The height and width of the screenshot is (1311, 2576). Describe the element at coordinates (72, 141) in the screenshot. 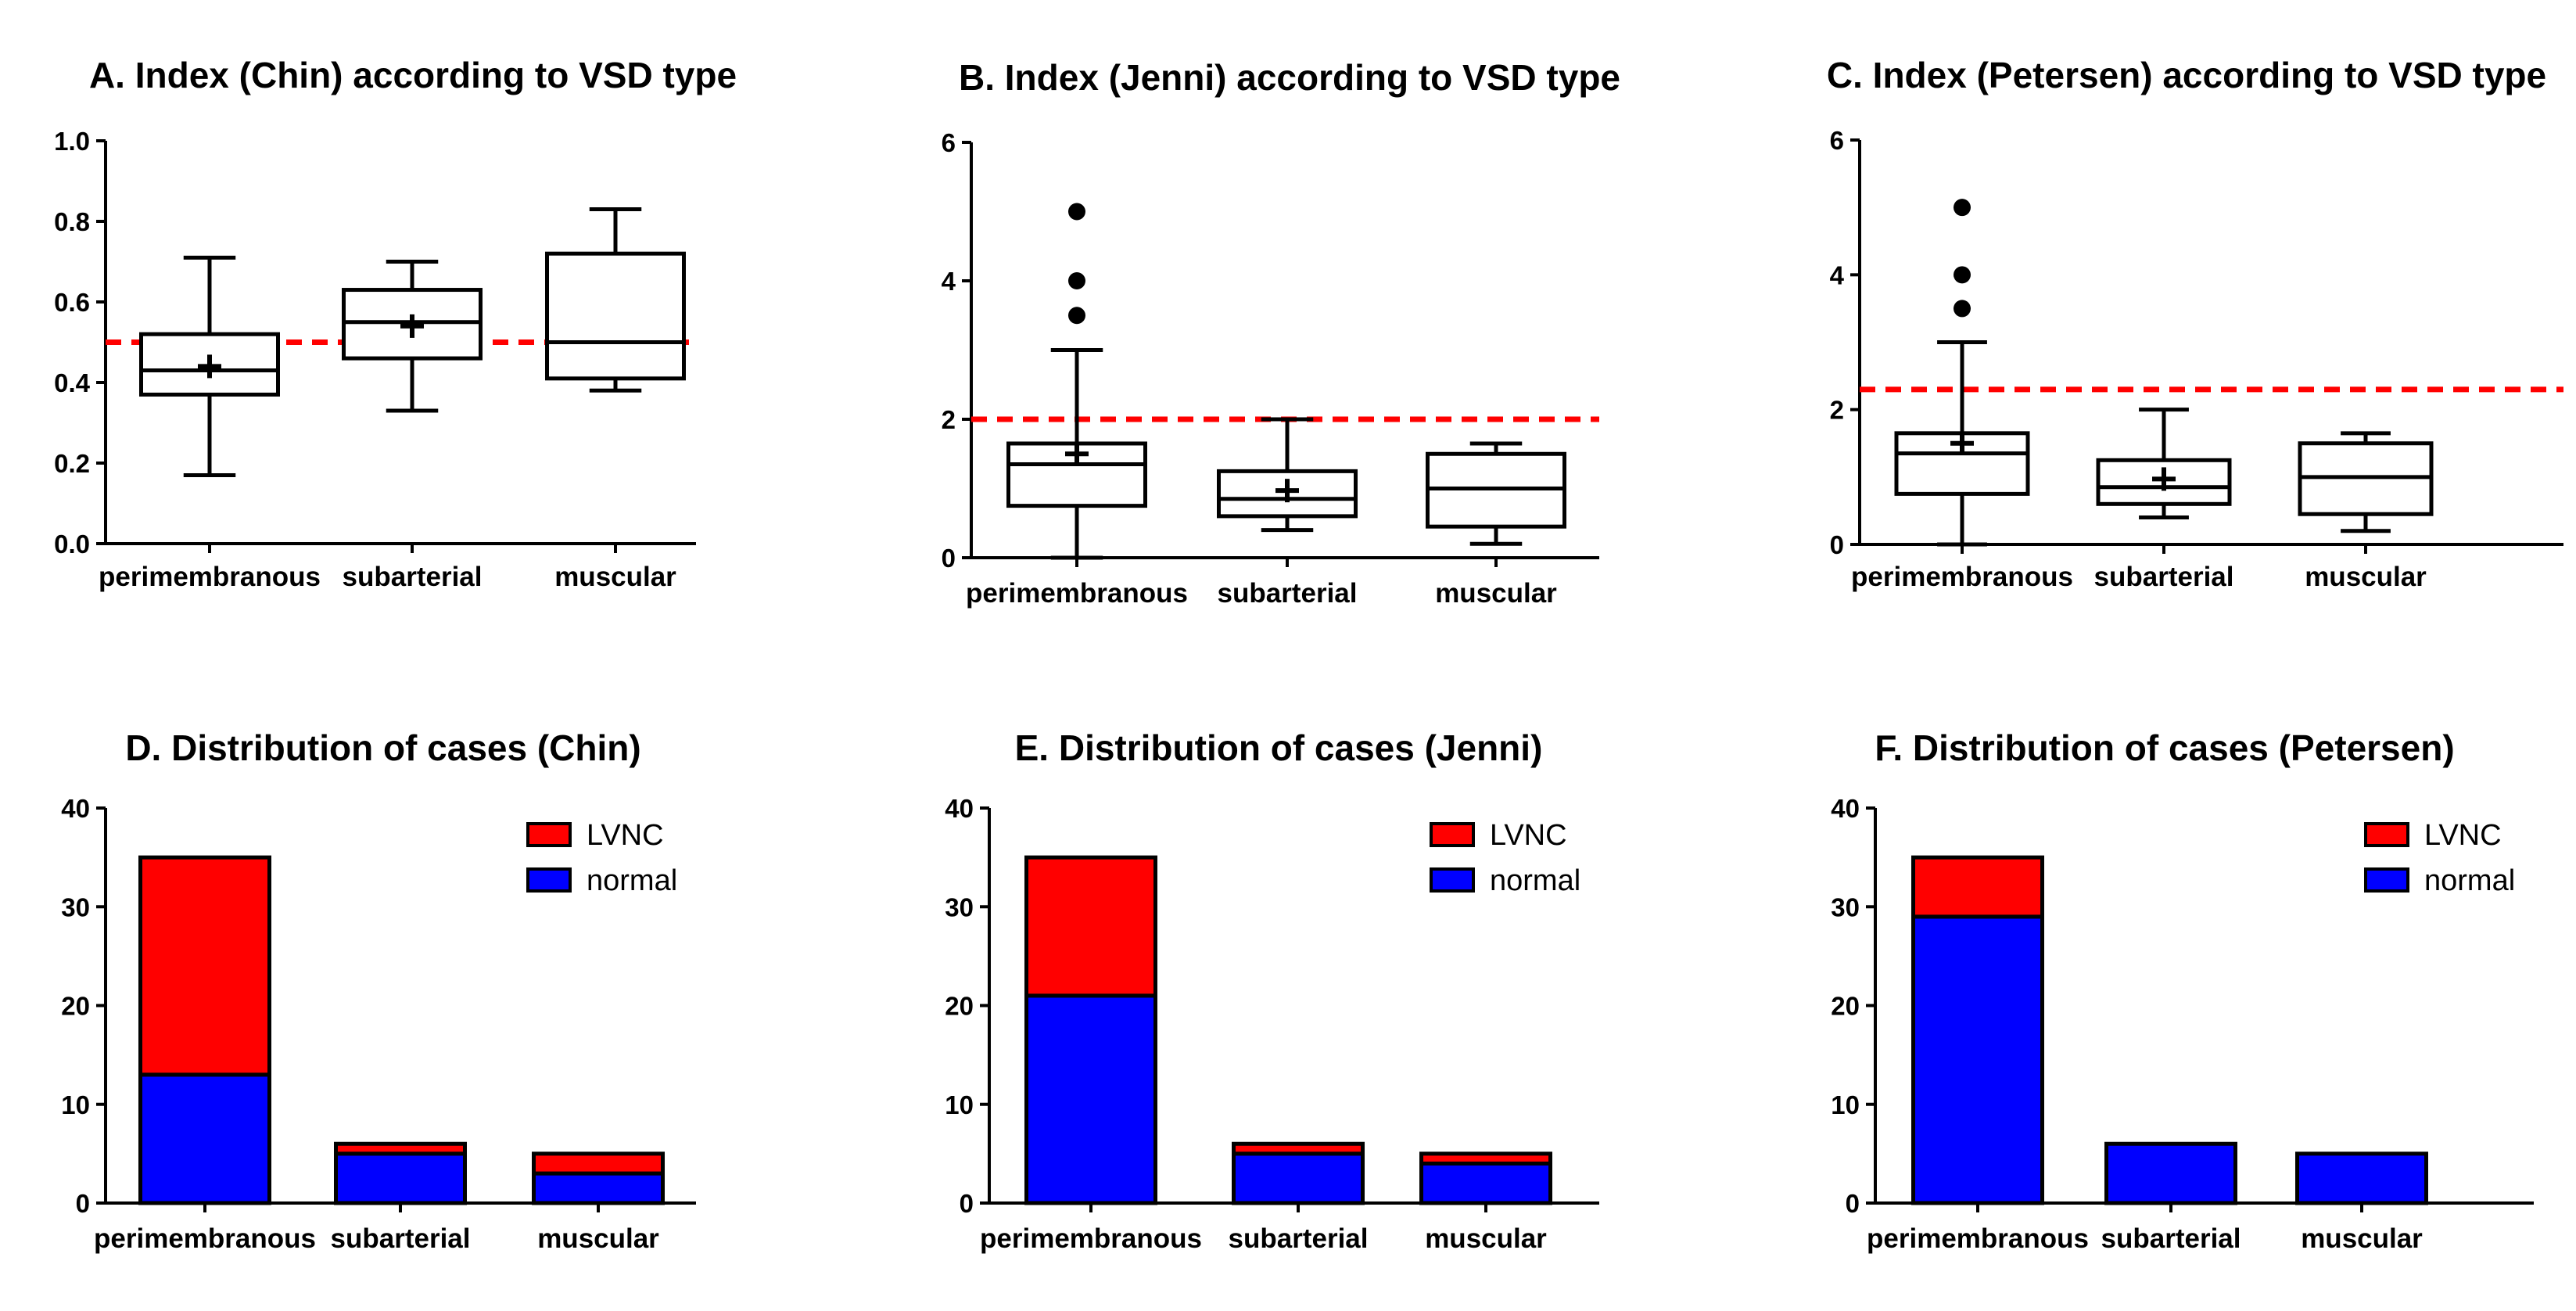

I see `y-tick-label: 1.0` at that location.